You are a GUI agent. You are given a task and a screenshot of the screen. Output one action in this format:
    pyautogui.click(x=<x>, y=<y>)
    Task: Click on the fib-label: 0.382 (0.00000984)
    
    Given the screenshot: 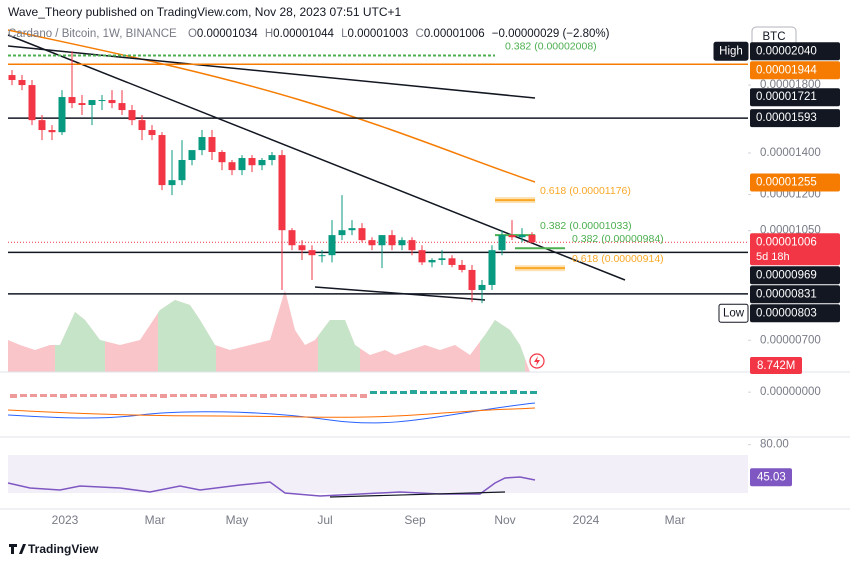 What is the action you would take?
    pyautogui.click(x=618, y=239)
    